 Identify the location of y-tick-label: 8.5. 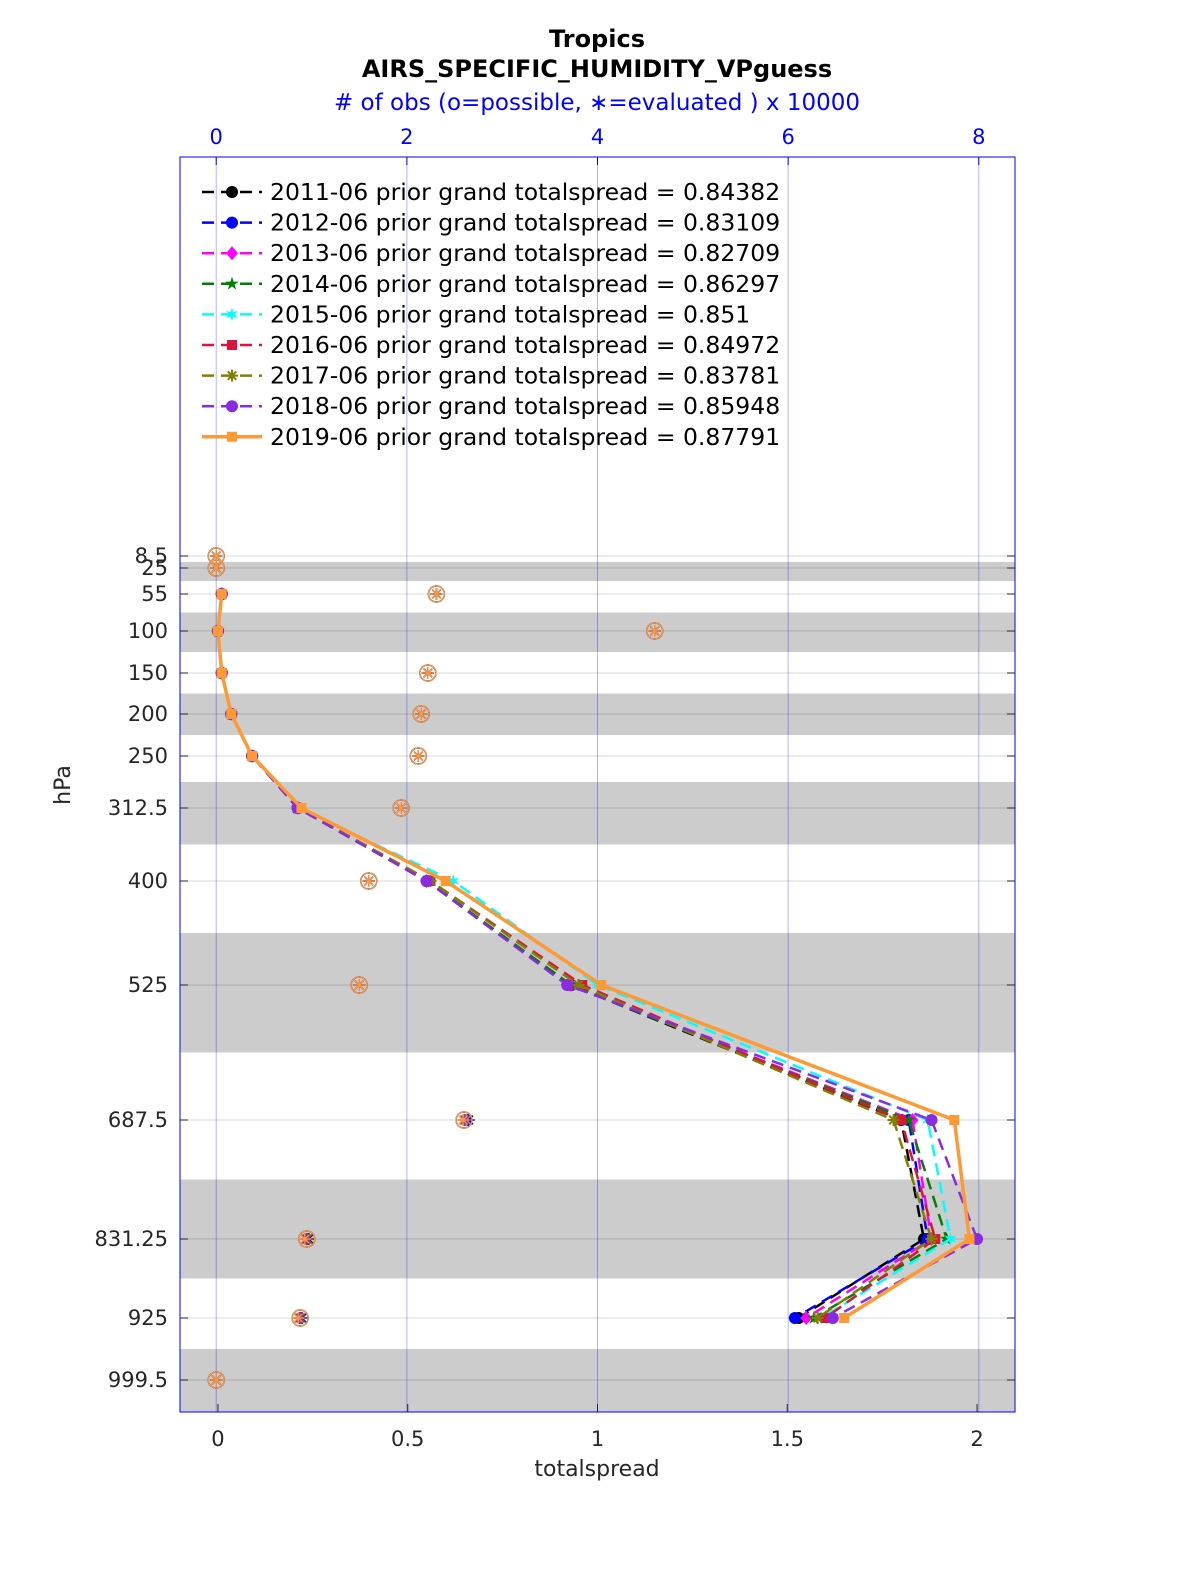
(151, 556).